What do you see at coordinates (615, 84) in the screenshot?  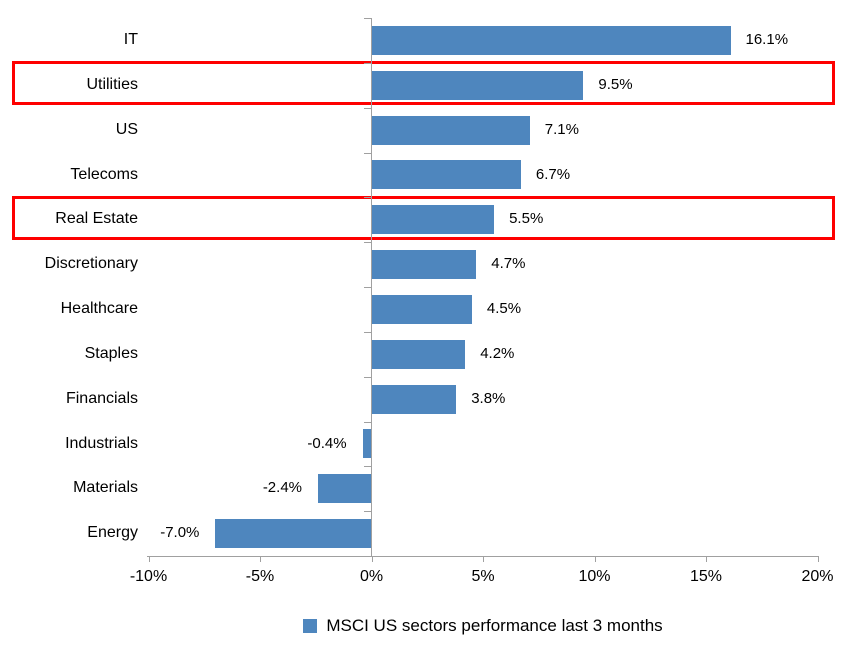 I see `value-label-utilities: 9.5%` at bounding box center [615, 84].